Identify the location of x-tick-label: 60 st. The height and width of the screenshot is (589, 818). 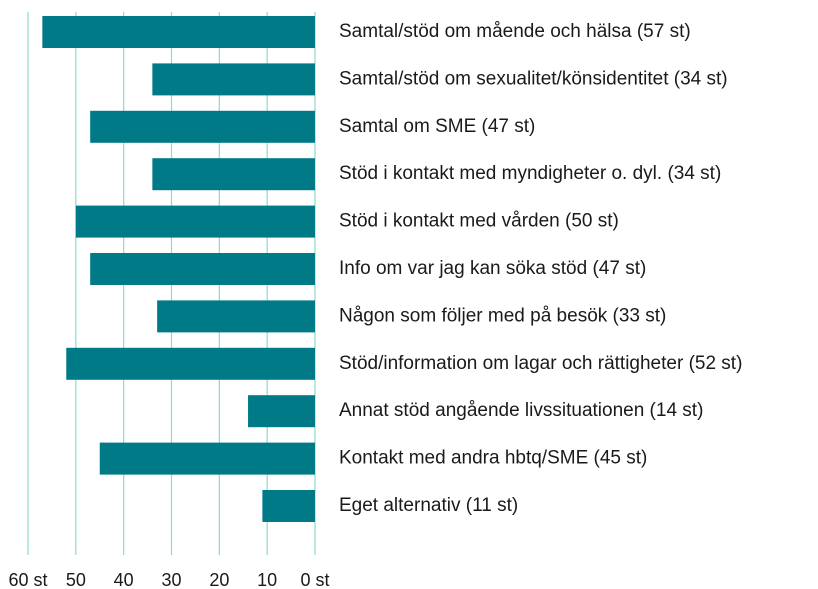
(27, 579).